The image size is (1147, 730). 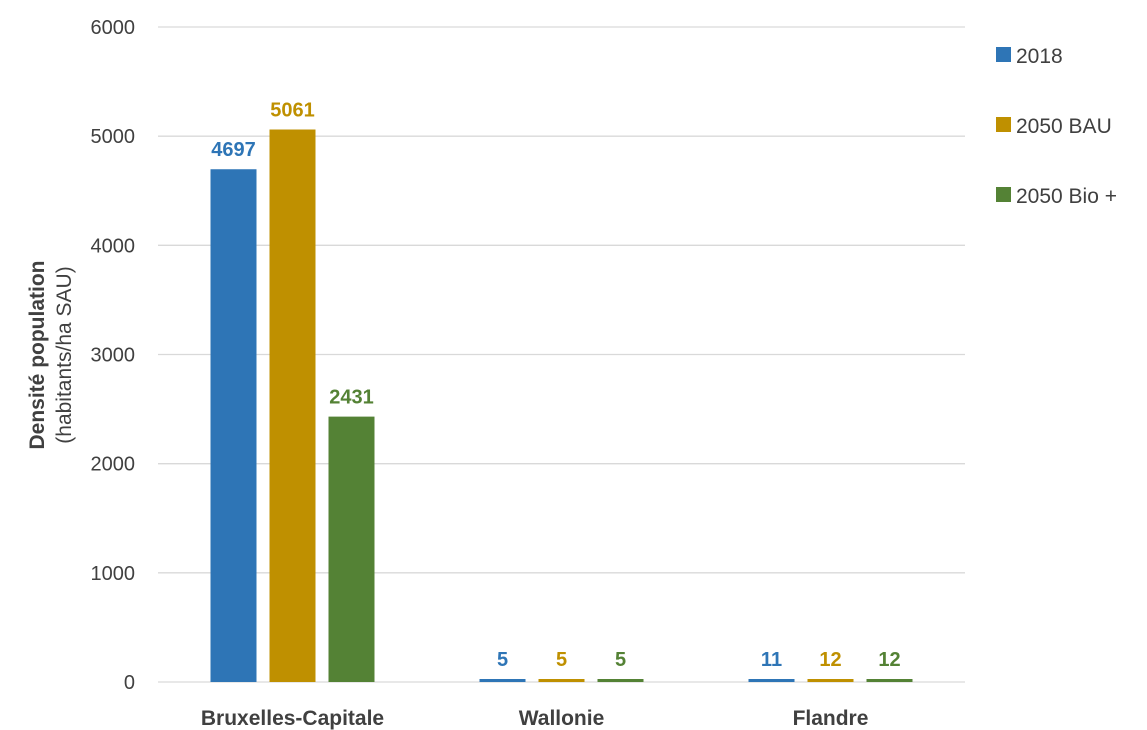 I want to click on y-axis-label-unit: (habitants/ha SAU), so click(x=64, y=354).